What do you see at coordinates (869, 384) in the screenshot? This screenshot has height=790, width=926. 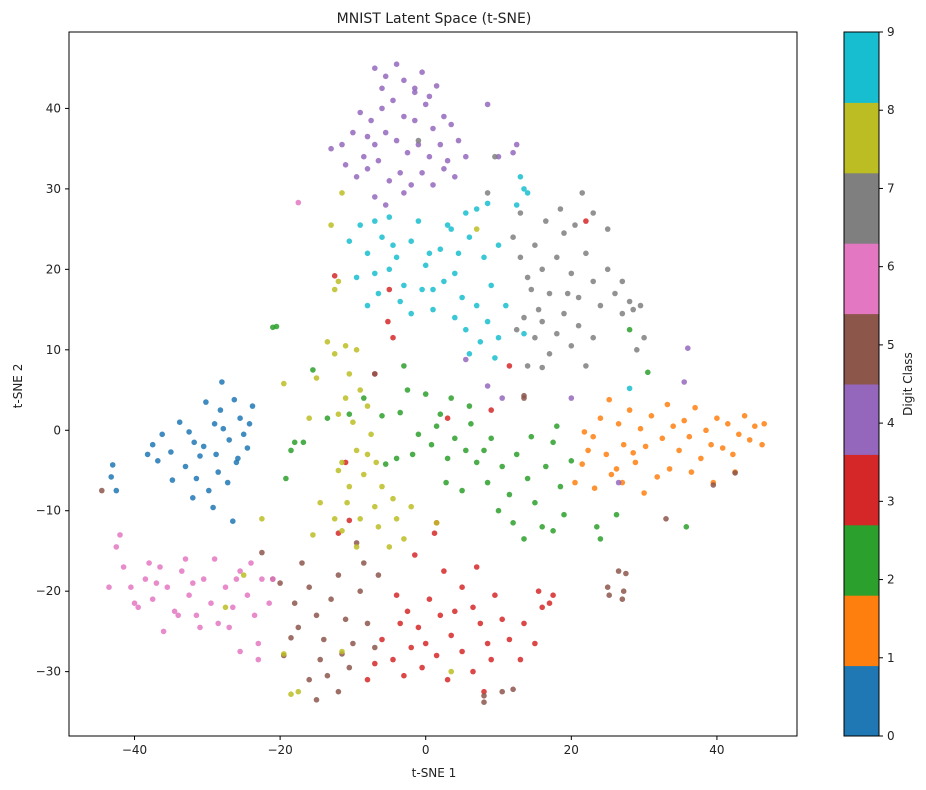 I see `colorbar: 0 1 2 3 4 5 6 7 8 9` at bounding box center [869, 384].